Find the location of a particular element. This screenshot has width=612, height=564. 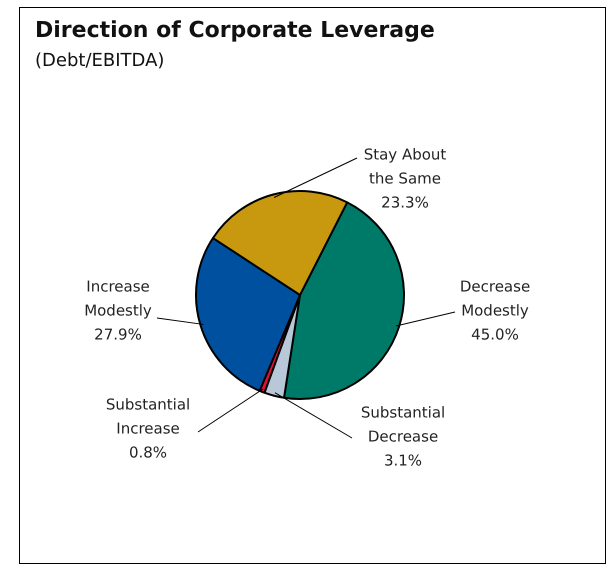

slice-label: Substantial Increase is located at coordinates (148, 416).